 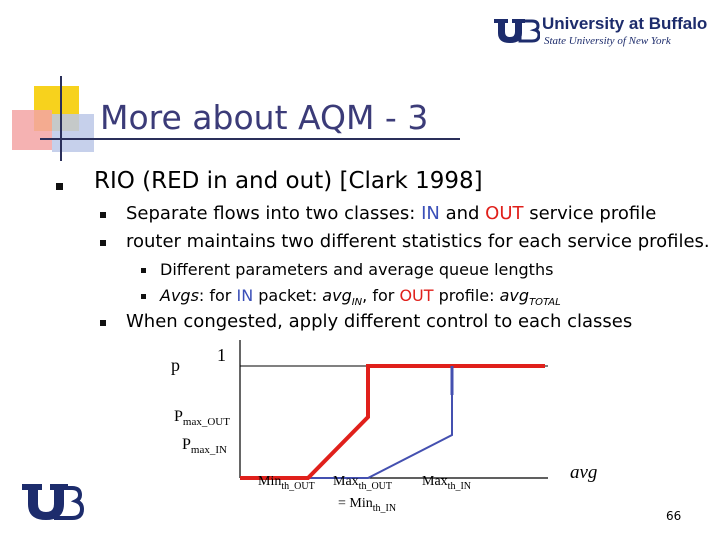 What do you see at coordinates (584, 472) in the screenshot?
I see `avg-axis-label: avg` at bounding box center [584, 472].